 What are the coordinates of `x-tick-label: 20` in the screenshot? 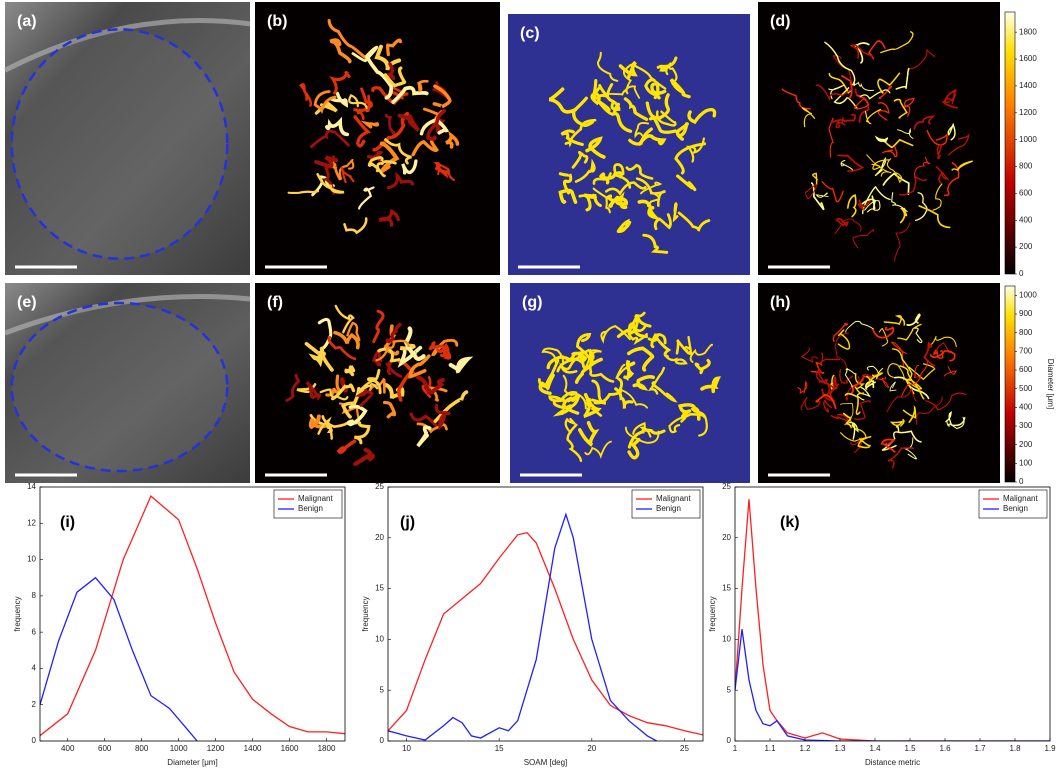 It's located at (591, 748).